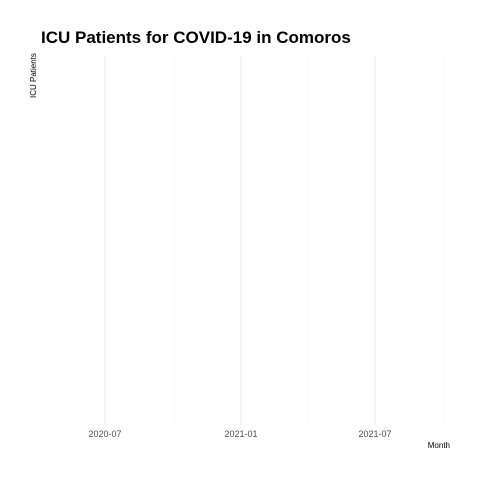 This screenshot has height=480, width=480. Describe the element at coordinates (104, 434) in the screenshot. I see `x-tick-label: 2020-07` at that location.